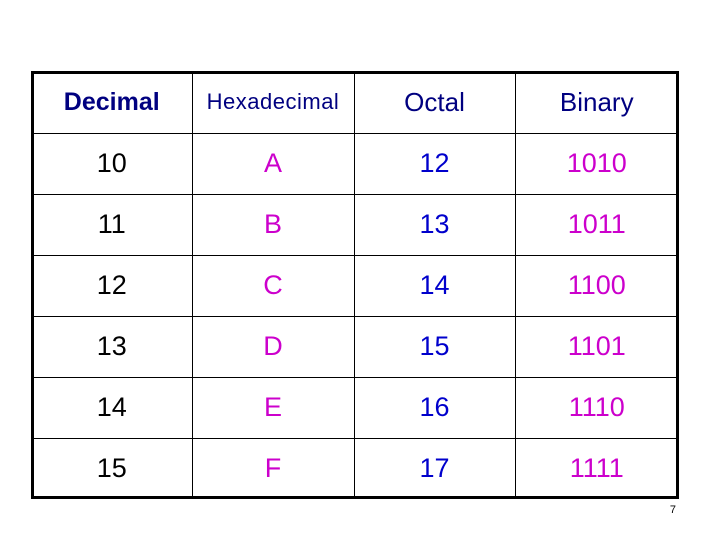 Image resolution: width=720 pixels, height=540 pixels. I want to click on page-number: 7, so click(672, 510).